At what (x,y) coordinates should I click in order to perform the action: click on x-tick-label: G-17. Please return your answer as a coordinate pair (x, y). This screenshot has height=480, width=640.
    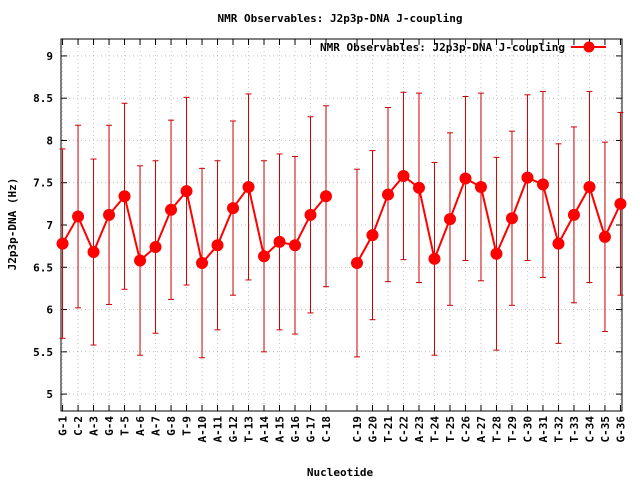
    Looking at the image, I should click on (311, 429).